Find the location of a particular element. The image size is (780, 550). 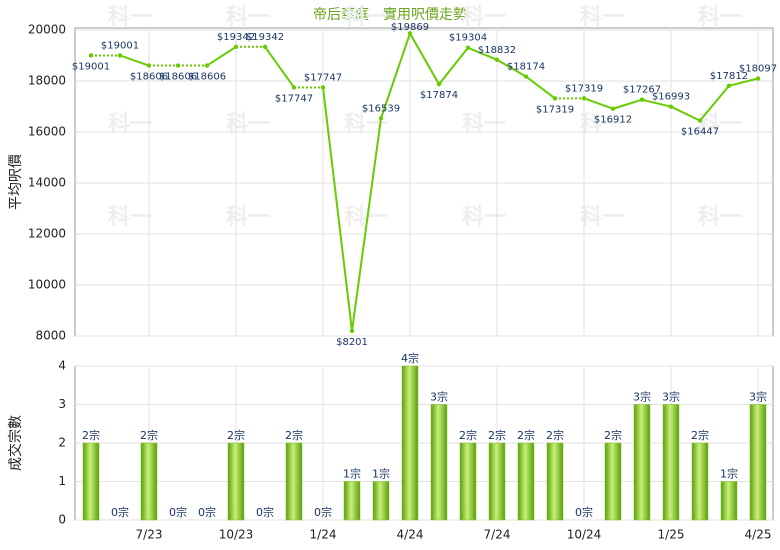

value-label: 4宗 is located at coordinates (410, 358).